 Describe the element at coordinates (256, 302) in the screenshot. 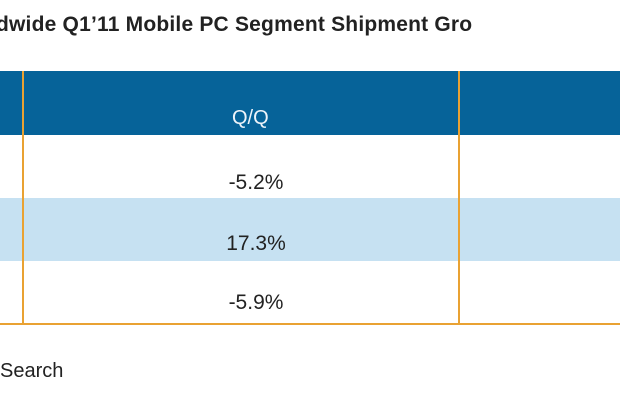

I see `cell-qq: -5.9%` at that location.